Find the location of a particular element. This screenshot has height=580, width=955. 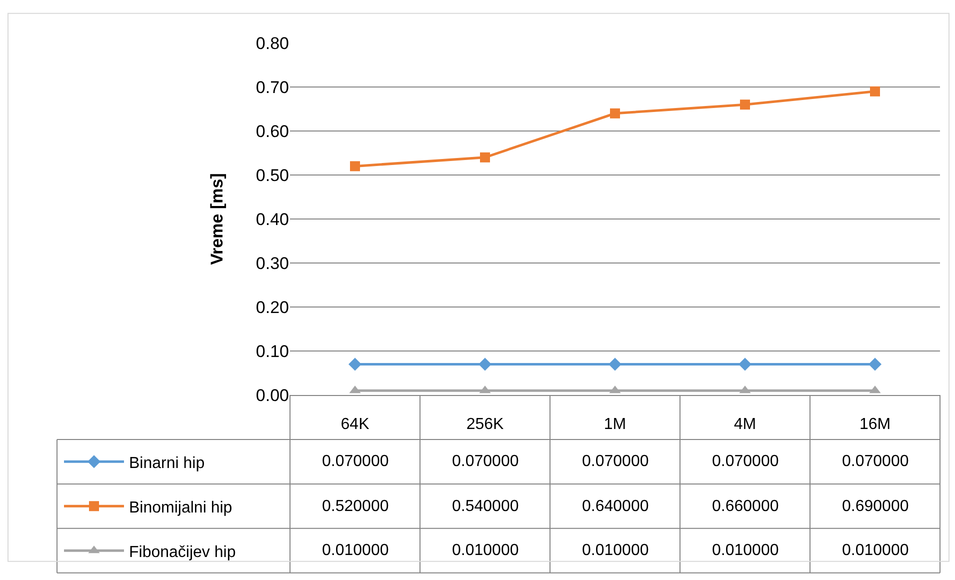

y-tick-label: 0.40 is located at coordinates (272, 219).